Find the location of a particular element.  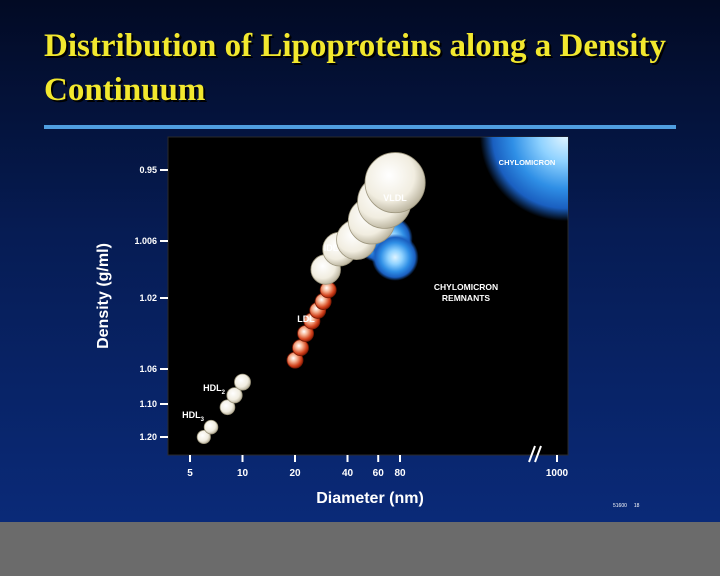

series-label-hdl2: HDL2 is located at coordinates (214, 389).